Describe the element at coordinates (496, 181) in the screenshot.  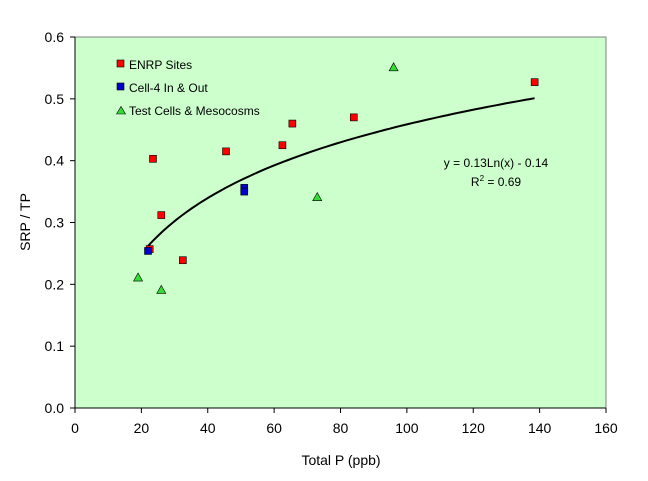
I see `trendline-r-squared: R2 = 0.69` at that location.